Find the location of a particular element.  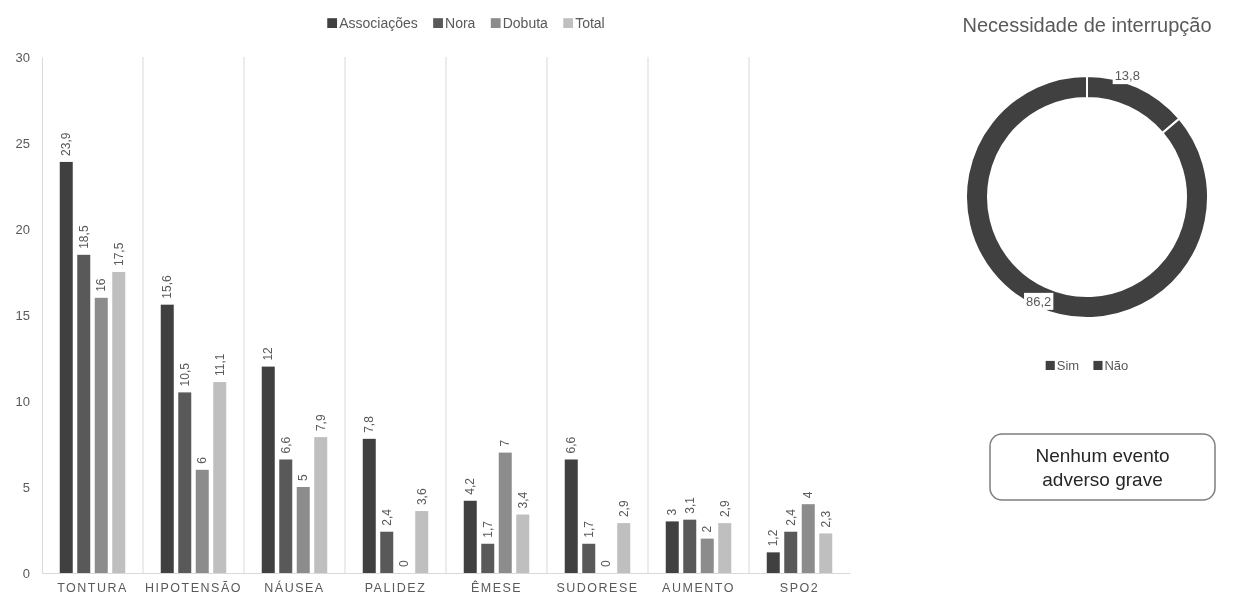

y-tick-label: 25 is located at coordinates (22, 143).